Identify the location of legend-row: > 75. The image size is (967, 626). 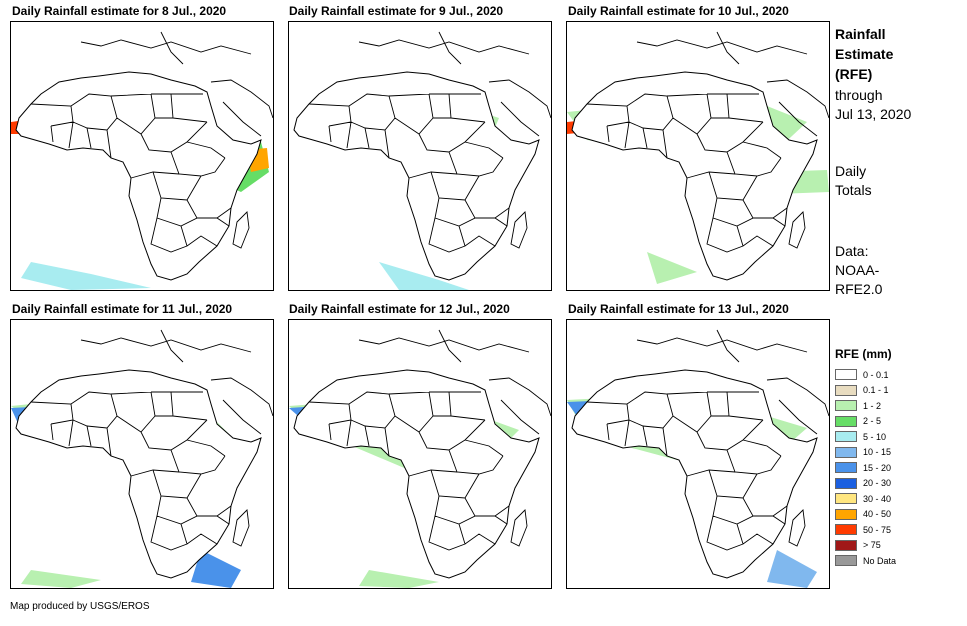
(865, 546).